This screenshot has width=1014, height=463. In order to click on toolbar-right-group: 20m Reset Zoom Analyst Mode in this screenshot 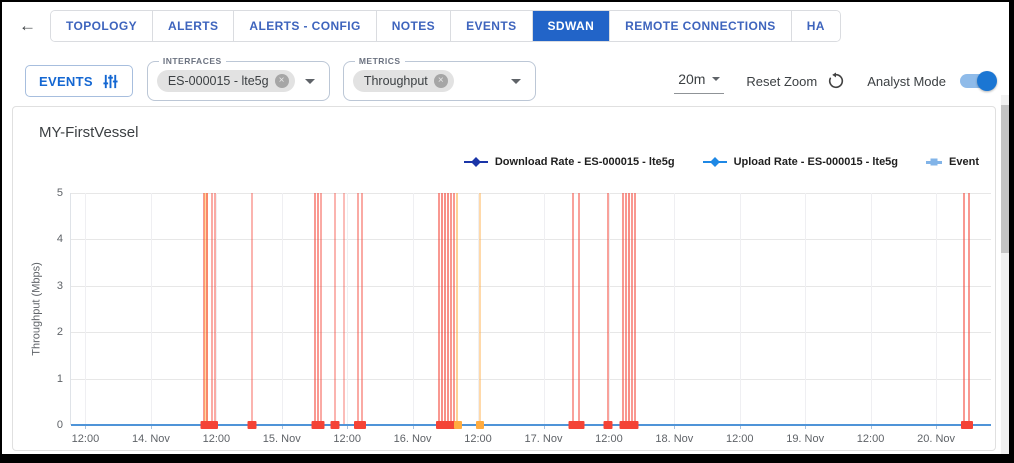, I will do `click(836, 81)`.